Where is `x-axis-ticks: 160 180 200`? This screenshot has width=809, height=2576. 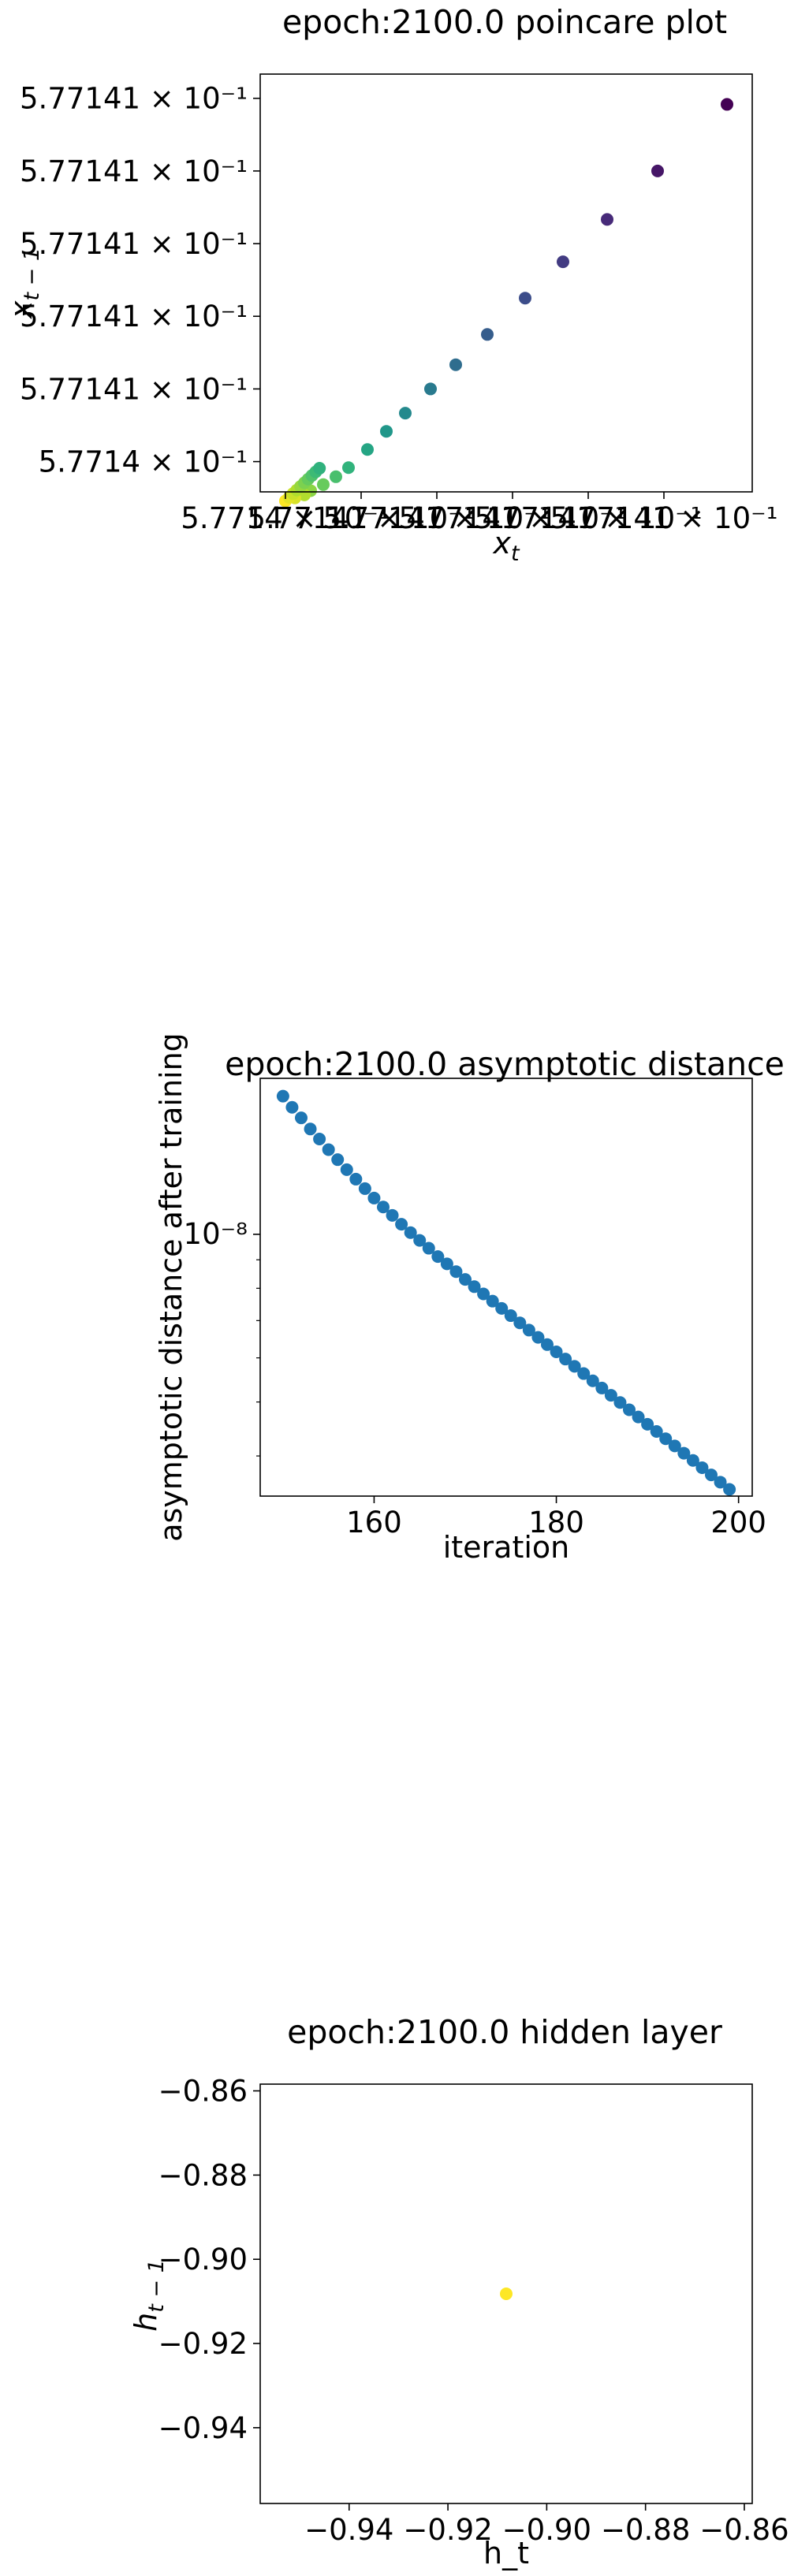 x-axis-ticks: 160 180 200 is located at coordinates (556, 1517).